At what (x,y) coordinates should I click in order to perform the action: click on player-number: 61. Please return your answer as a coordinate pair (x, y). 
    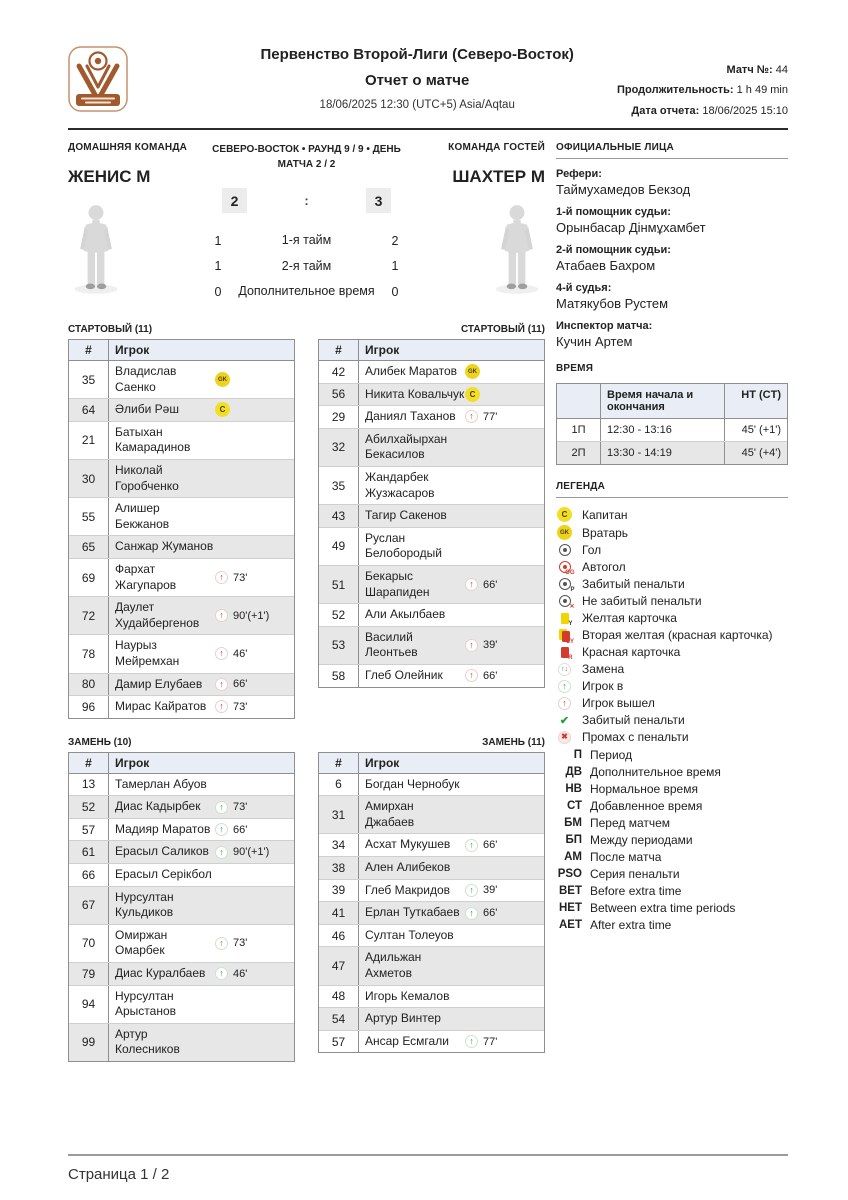
    Looking at the image, I should click on (89, 852).